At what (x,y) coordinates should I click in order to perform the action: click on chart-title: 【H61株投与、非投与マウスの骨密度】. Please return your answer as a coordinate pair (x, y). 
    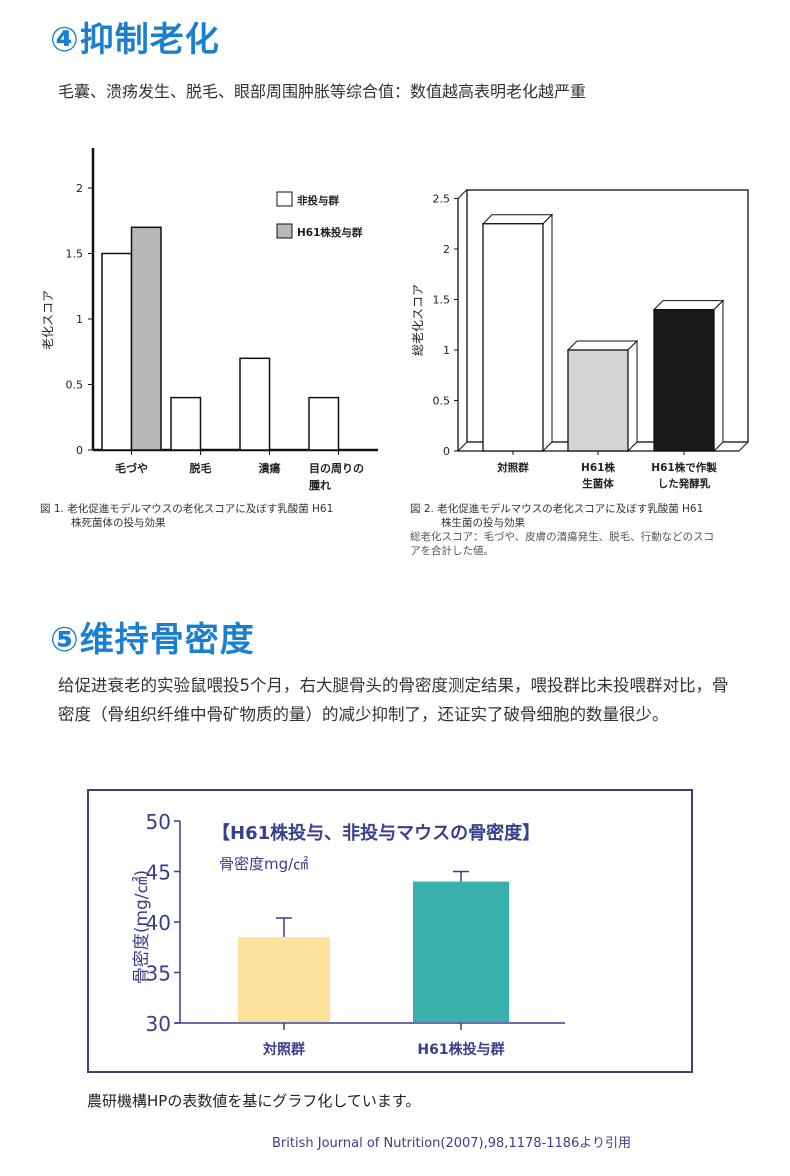
    Looking at the image, I should click on (376, 833).